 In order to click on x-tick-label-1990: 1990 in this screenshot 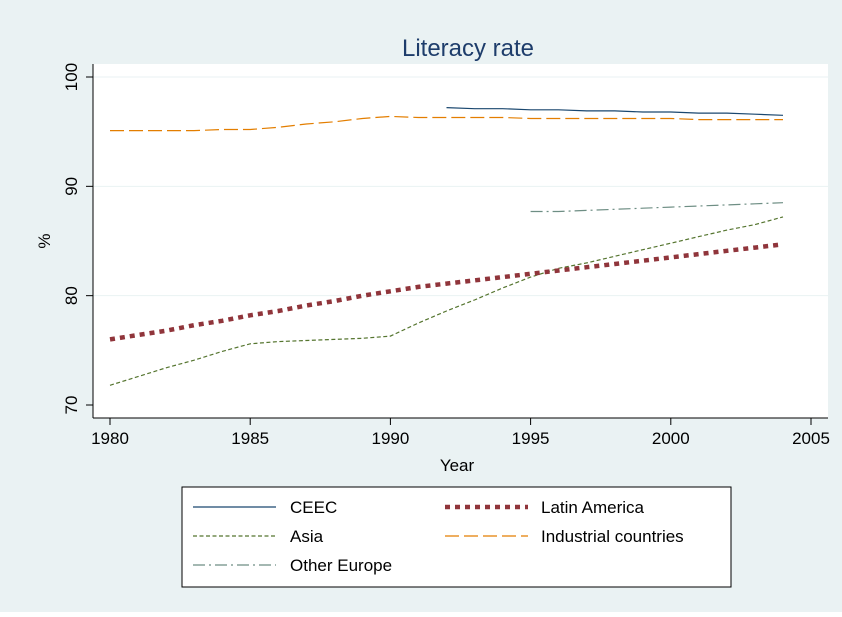, I will do `click(390, 438)`.